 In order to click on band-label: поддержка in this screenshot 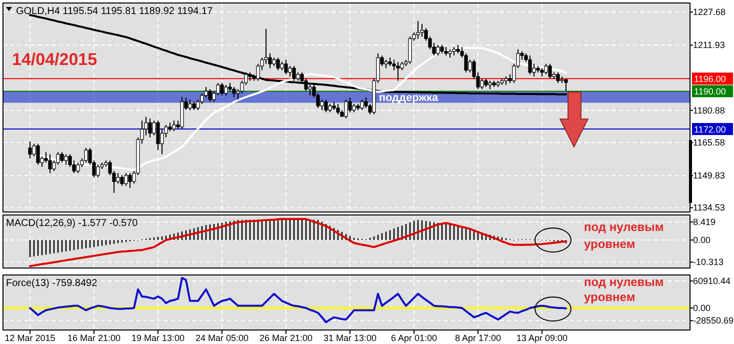, I will do `click(409, 98)`.